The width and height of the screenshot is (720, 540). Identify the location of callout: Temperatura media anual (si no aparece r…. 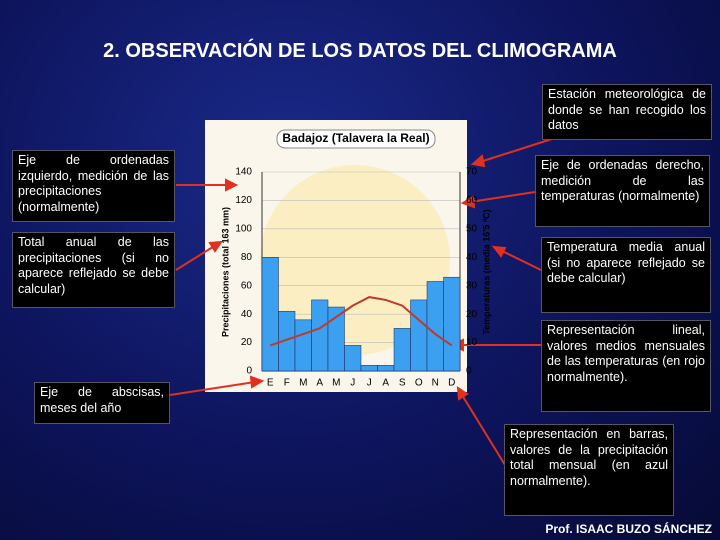
(626, 275).